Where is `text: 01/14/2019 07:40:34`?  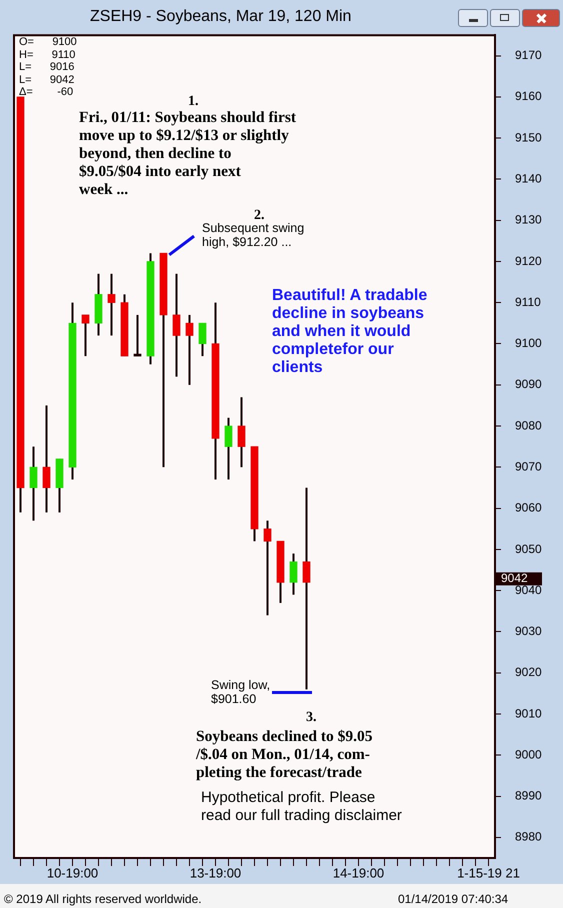 text: 01/14/2019 07:40:34 is located at coordinates (453, 899).